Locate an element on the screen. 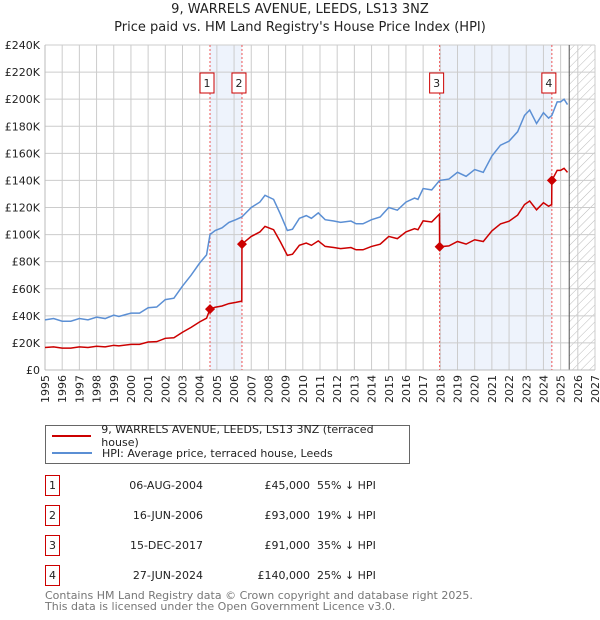  x-tick-label: 2017 is located at coordinates (423, 389).